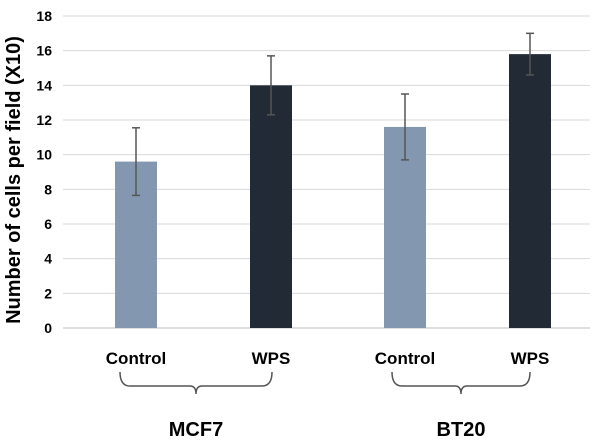 The image size is (598, 443). Describe the element at coordinates (44, 16) in the screenshot. I see `y-tick-label: 18` at that location.